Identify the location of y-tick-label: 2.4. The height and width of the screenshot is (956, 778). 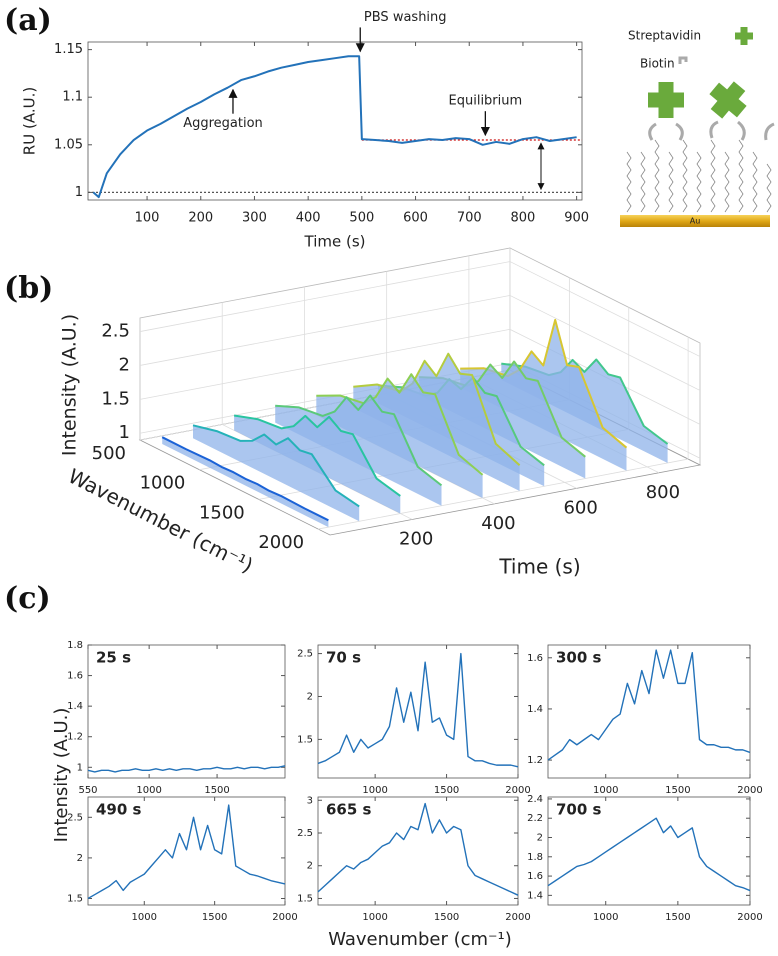
(535, 799).